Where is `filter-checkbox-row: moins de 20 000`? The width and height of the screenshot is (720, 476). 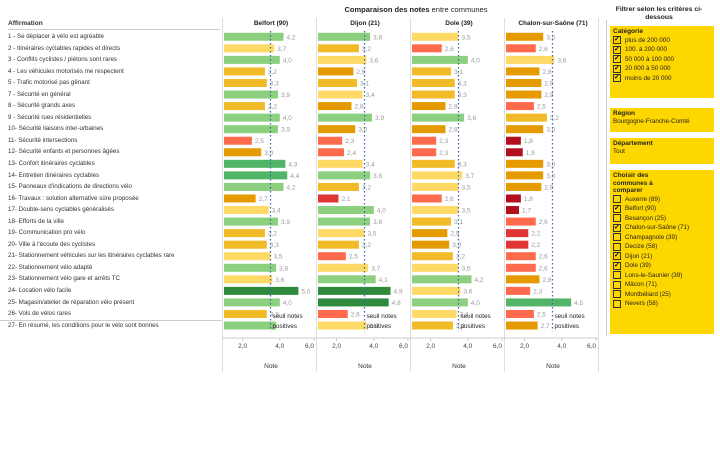 filter-checkbox-row: moins de 20 000 is located at coordinates (662, 78).